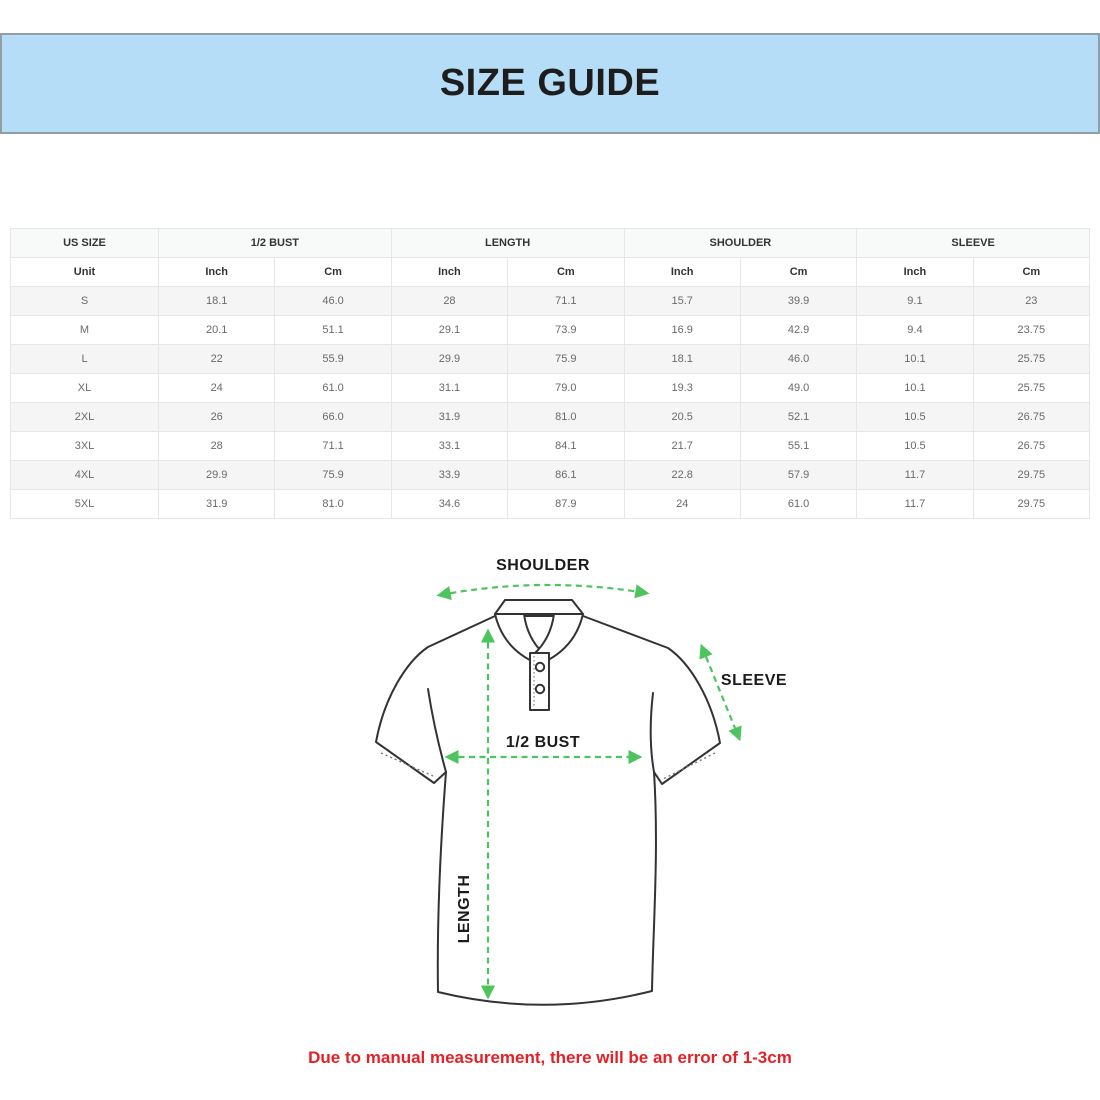 The height and width of the screenshot is (1100, 1100). What do you see at coordinates (798, 446) in the screenshot?
I see `measurement-cell: 55.1` at bounding box center [798, 446].